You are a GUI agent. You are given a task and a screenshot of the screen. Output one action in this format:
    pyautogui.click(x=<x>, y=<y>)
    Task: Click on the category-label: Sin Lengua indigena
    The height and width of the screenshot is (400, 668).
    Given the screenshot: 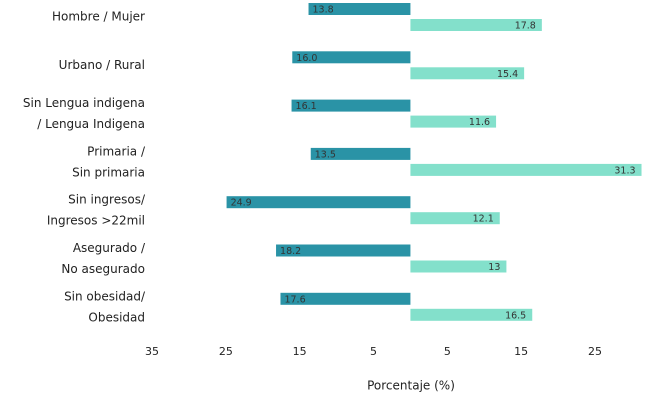 What is the action you would take?
    pyautogui.click(x=84, y=103)
    